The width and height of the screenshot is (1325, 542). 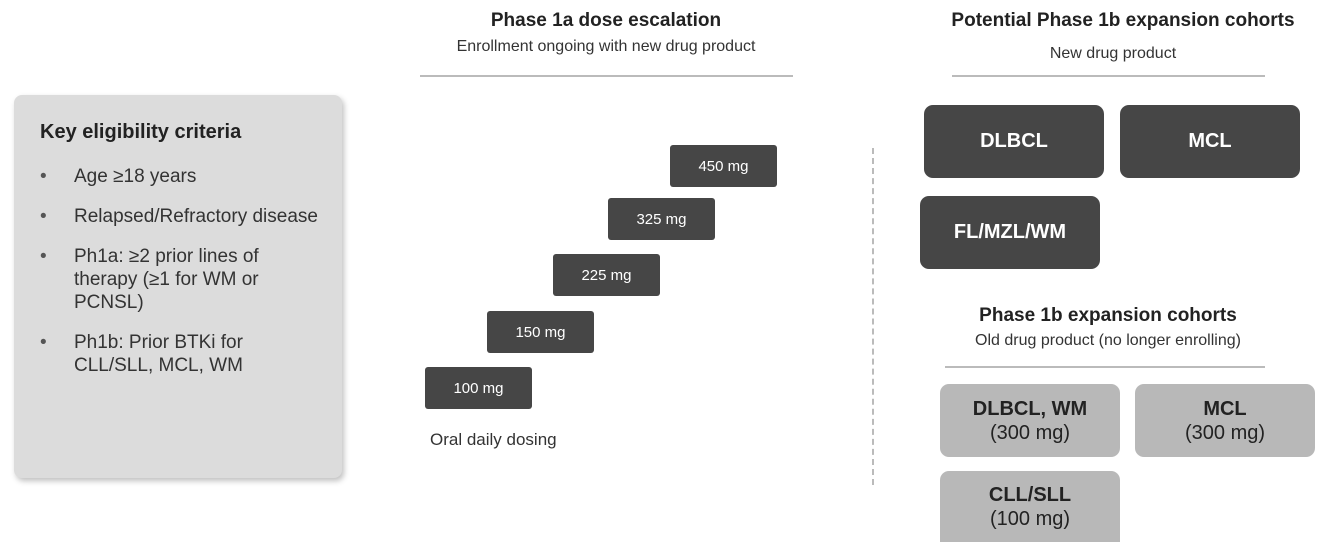 What do you see at coordinates (873, 316) in the screenshot?
I see `dashed-separator` at bounding box center [873, 316].